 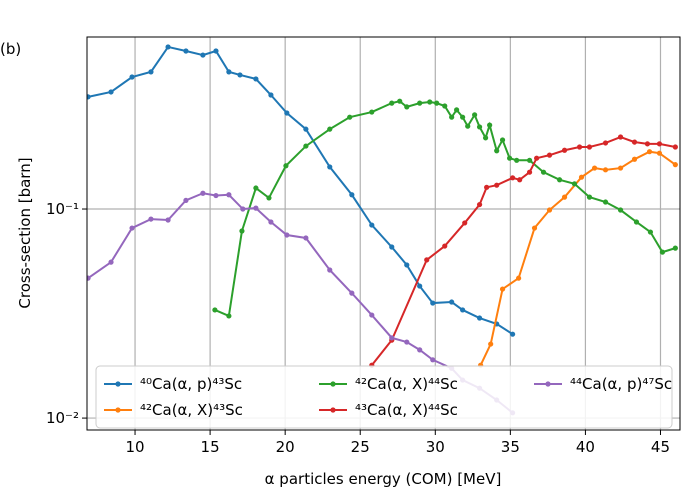 What do you see at coordinates (360, 447) in the screenshot?
I see `x-tick-label: 25` at bounding box center [360, 447].